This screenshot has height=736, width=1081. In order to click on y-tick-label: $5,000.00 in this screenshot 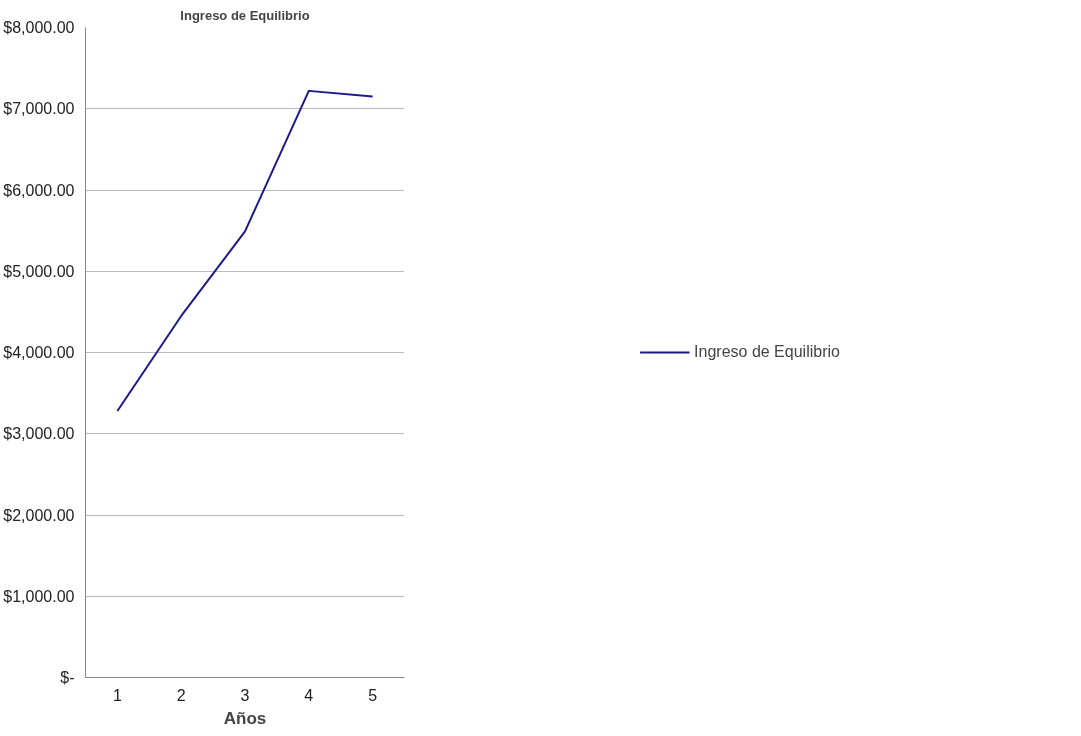, I will do `click(39, 271)`.